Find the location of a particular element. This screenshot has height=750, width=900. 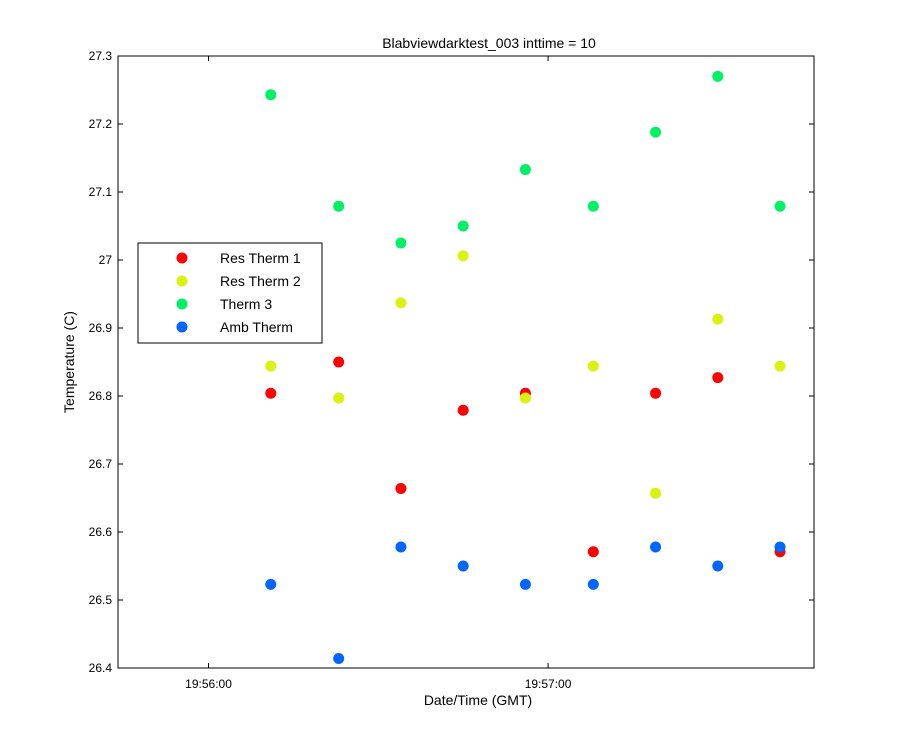

legend-label: Res Therm 2 is located at coordinates (260, 281).